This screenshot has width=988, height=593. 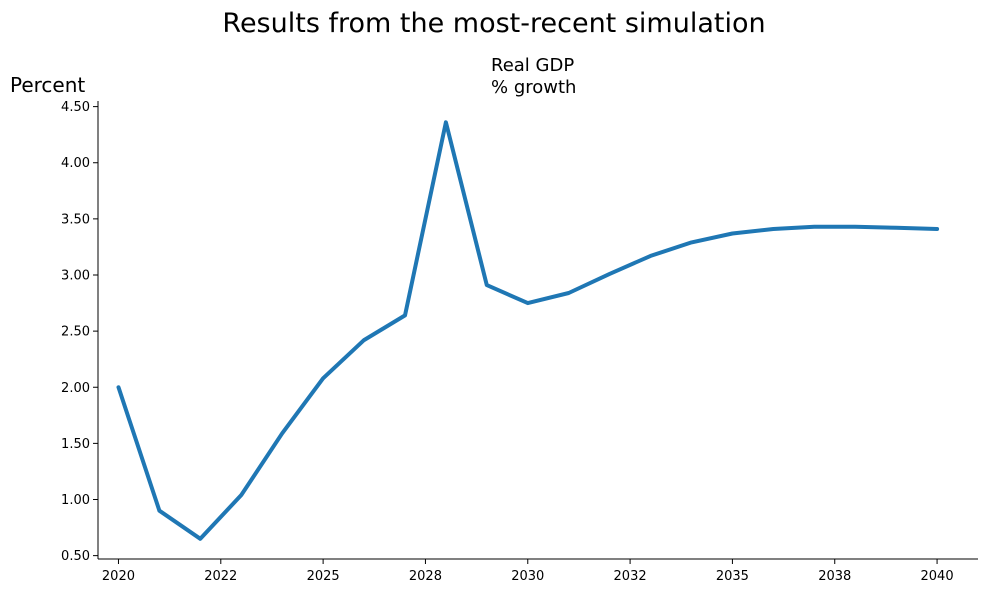 I want to click on y-tick-label: 2.00, so click(x=75, y=388).